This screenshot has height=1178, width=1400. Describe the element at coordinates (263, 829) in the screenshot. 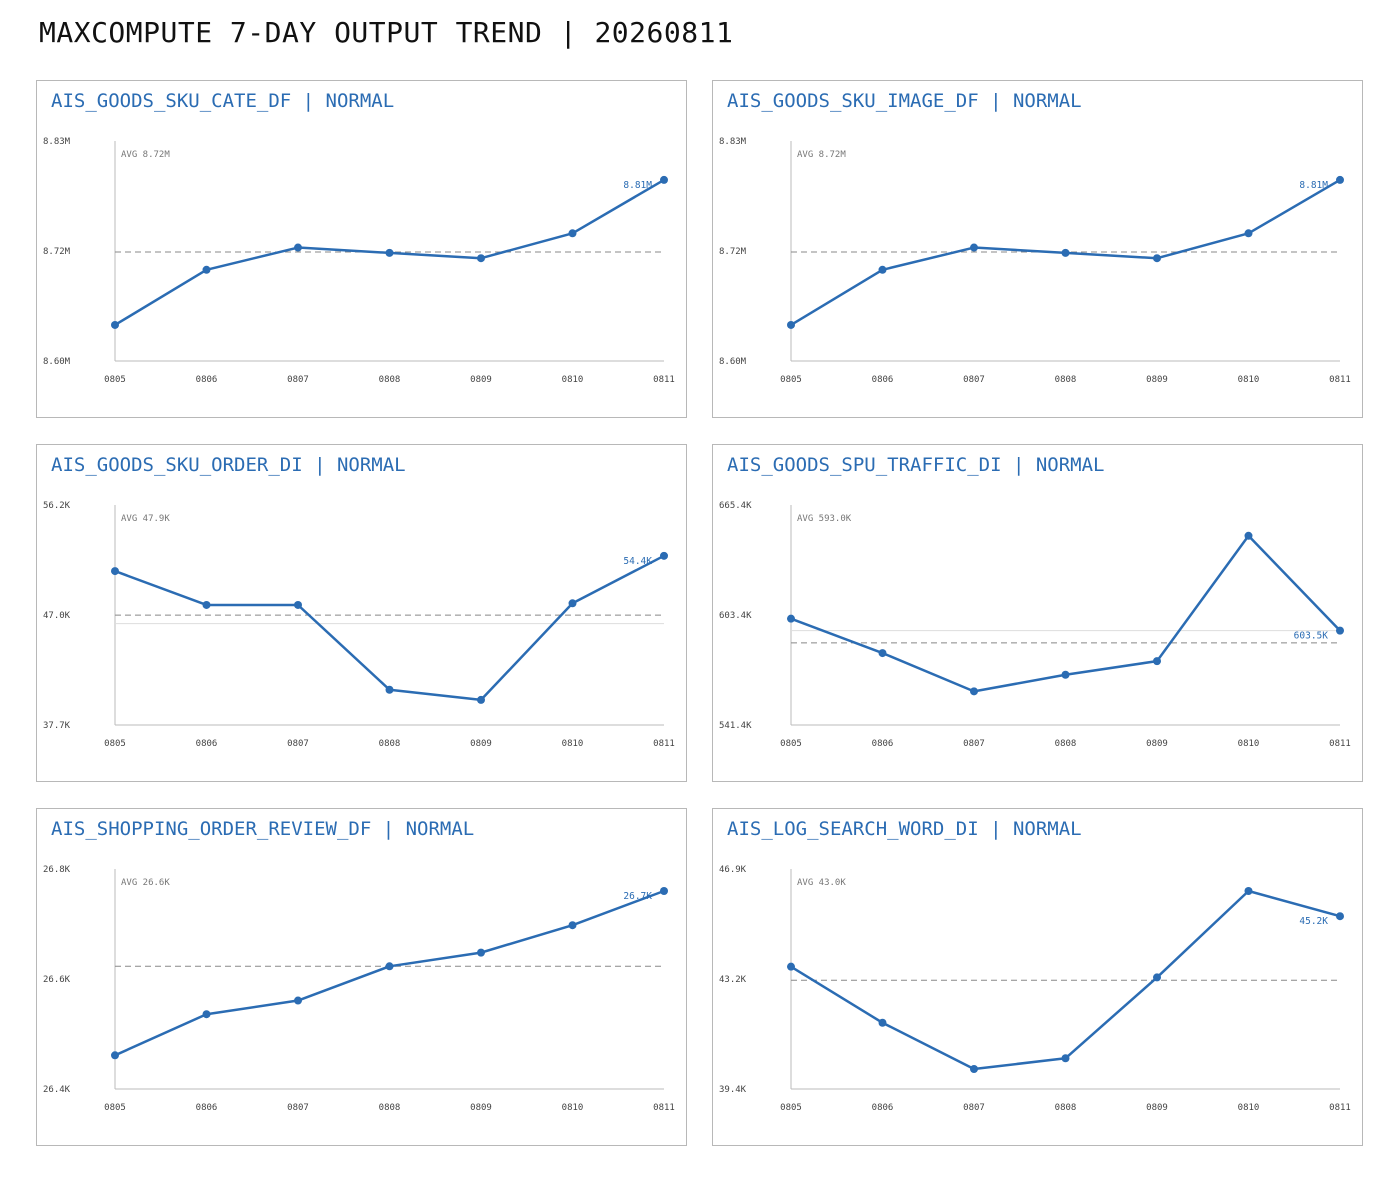

I see `chart-title: AIS_SHOPPING_ORDER_REVIEW_DF | NORMAL` at that location.